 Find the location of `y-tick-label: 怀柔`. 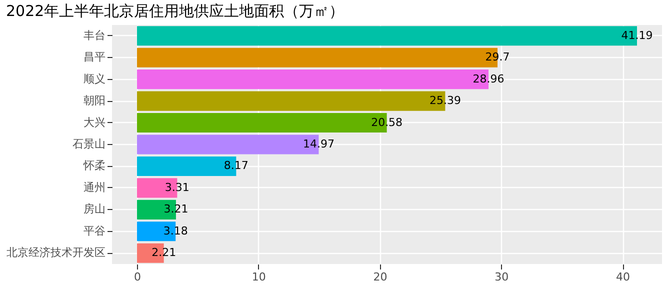

y-tick-label: 怀柔 is located at coordinates (94, 165).